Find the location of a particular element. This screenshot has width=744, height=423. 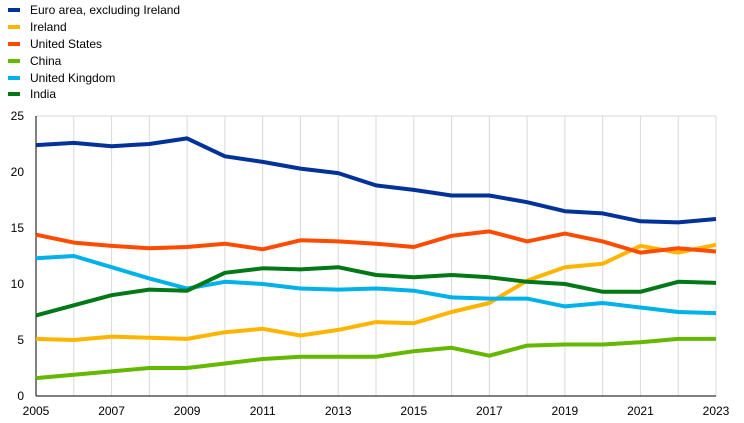

legend-label: Euro area, excluding Ireland is located at coordinates (105, 10).